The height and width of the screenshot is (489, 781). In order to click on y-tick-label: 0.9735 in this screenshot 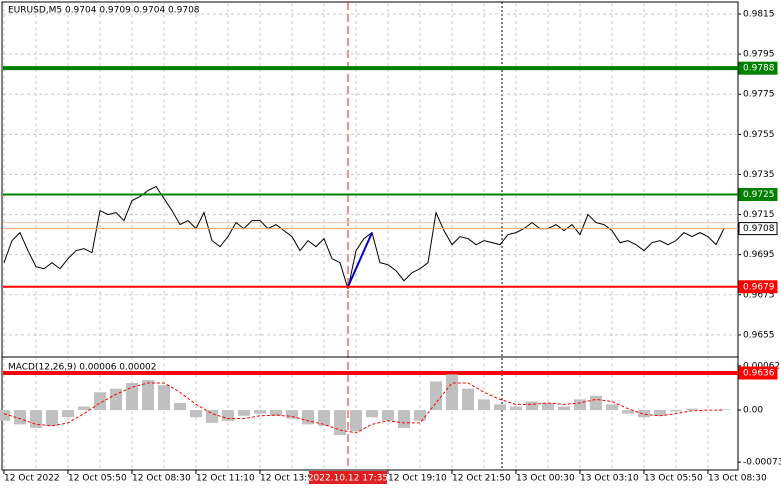, I will do `click(759, 175)`.